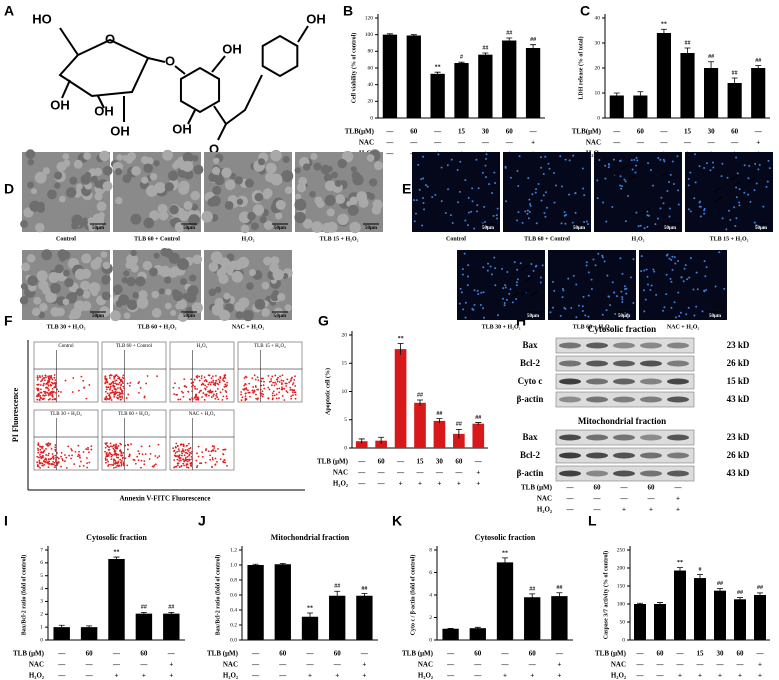 This screenshot has height=680, width=779. Describe the element at coordinates (23, 595) in the screenshot. I see `y-axis-label: Bax/Bcl-2 ratio (fold of control)` at that location.